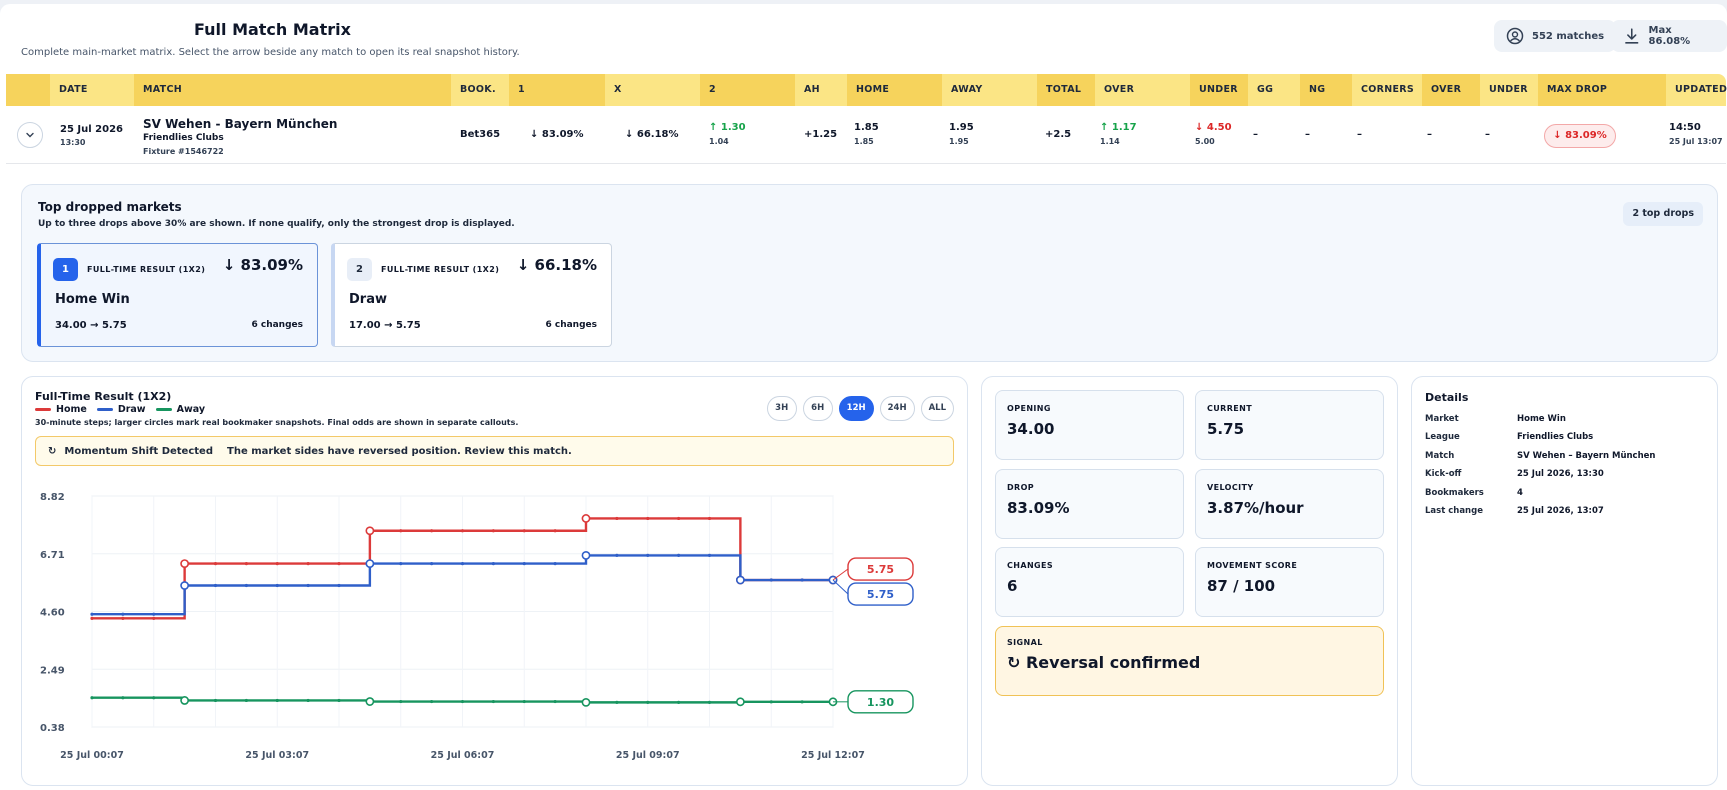 The height and width of the screenshot is (790, 1727). I want to click on range-6h-button: 6H, so click(817, 408).